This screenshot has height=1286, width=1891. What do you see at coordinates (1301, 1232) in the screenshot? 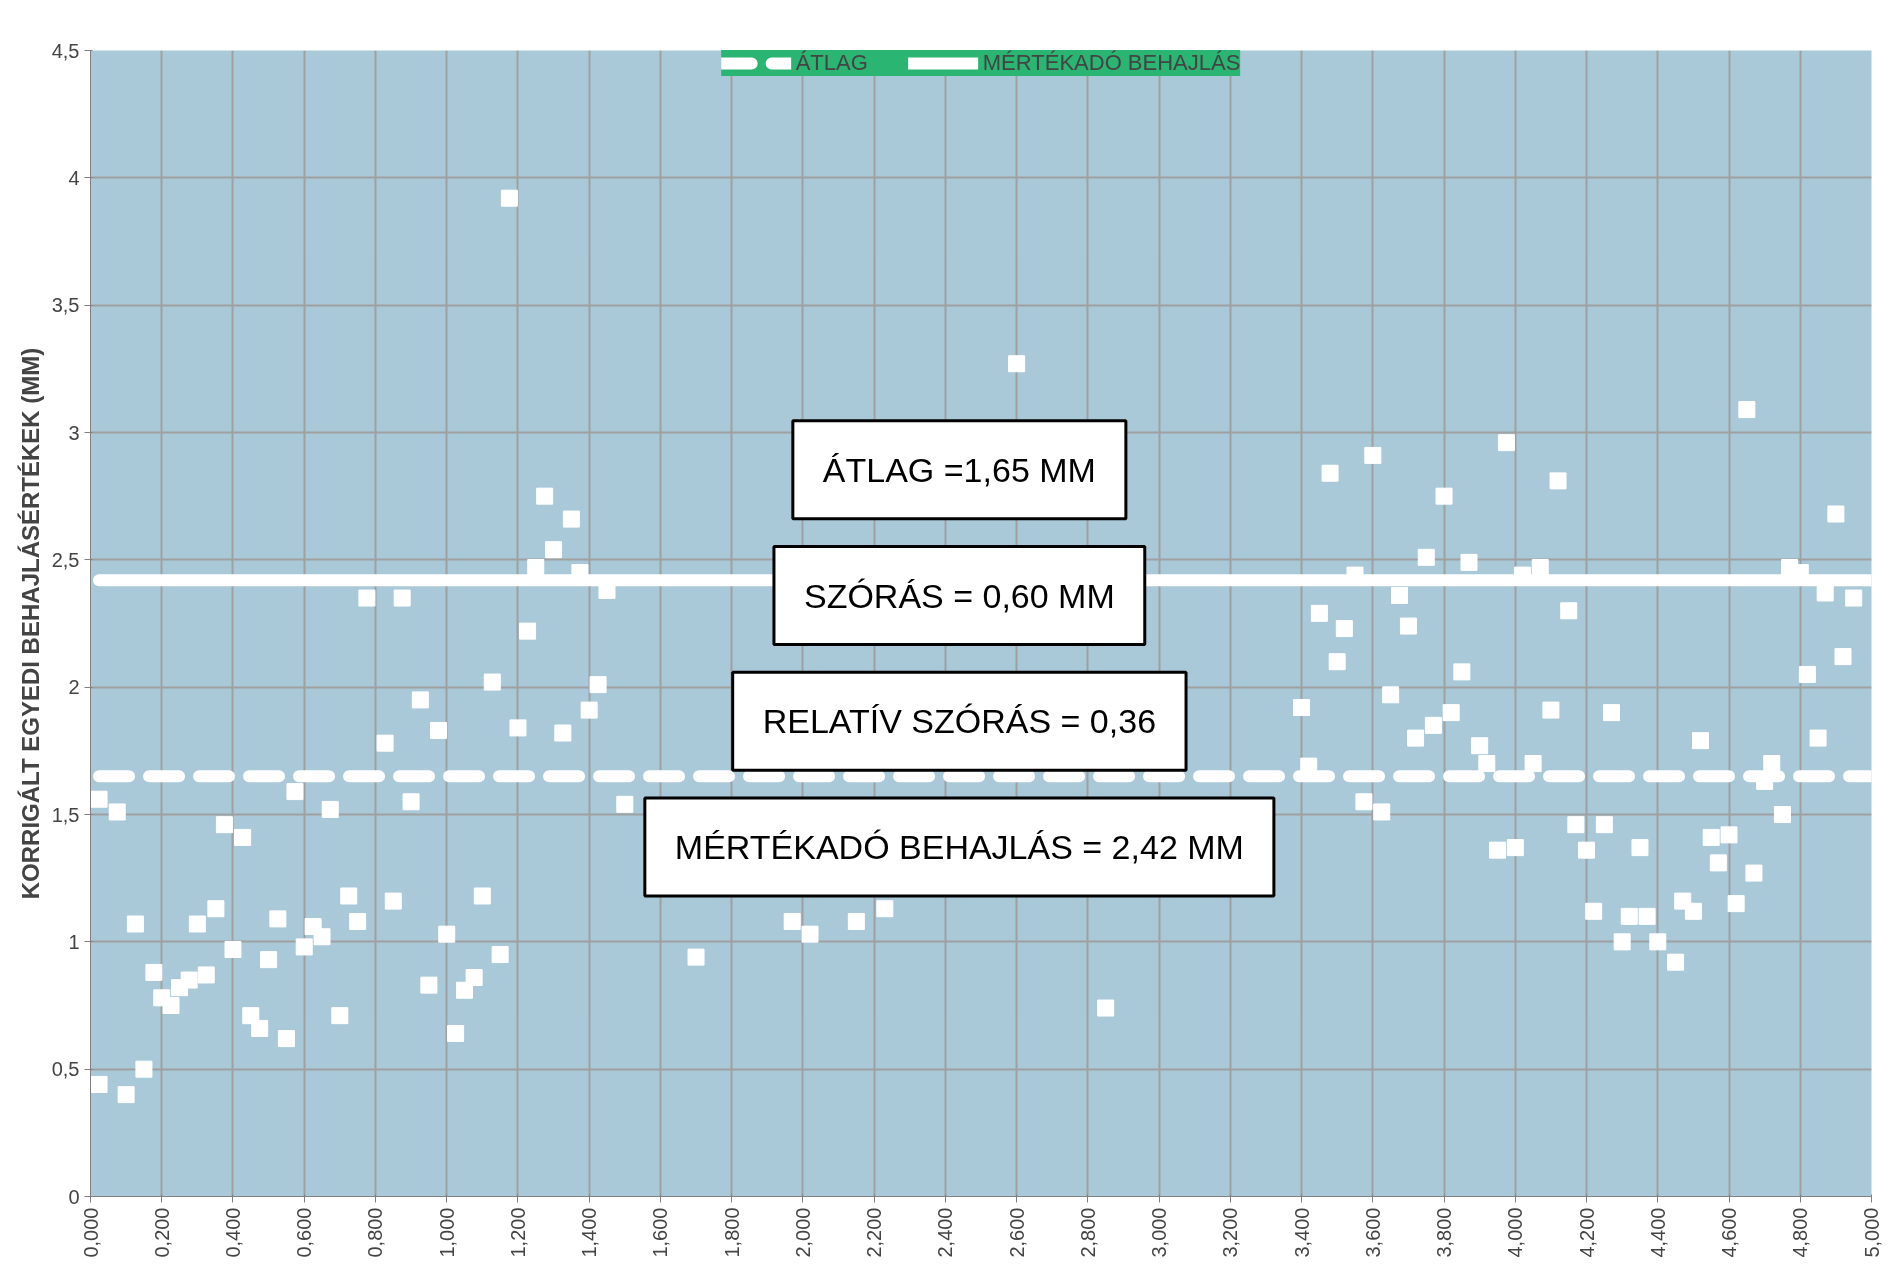
I see `x-tick-label: 3,400` at bounding box center [1301, 1232].